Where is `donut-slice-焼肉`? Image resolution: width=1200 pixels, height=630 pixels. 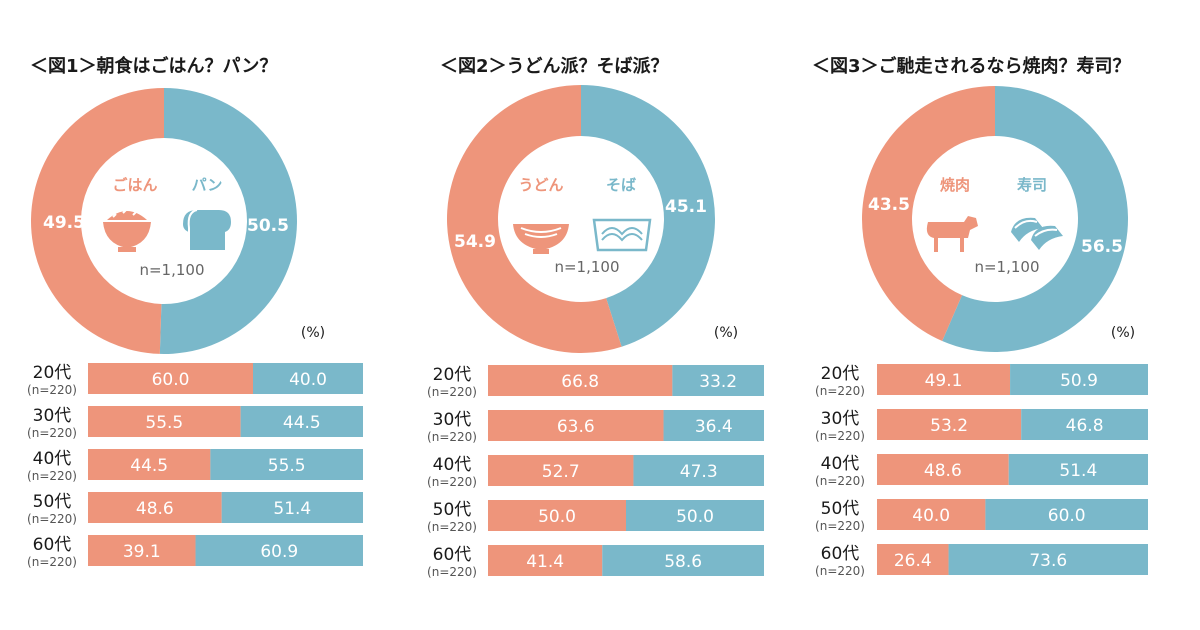 donut-slice-焼肉 is located at coordinates (928, 214).